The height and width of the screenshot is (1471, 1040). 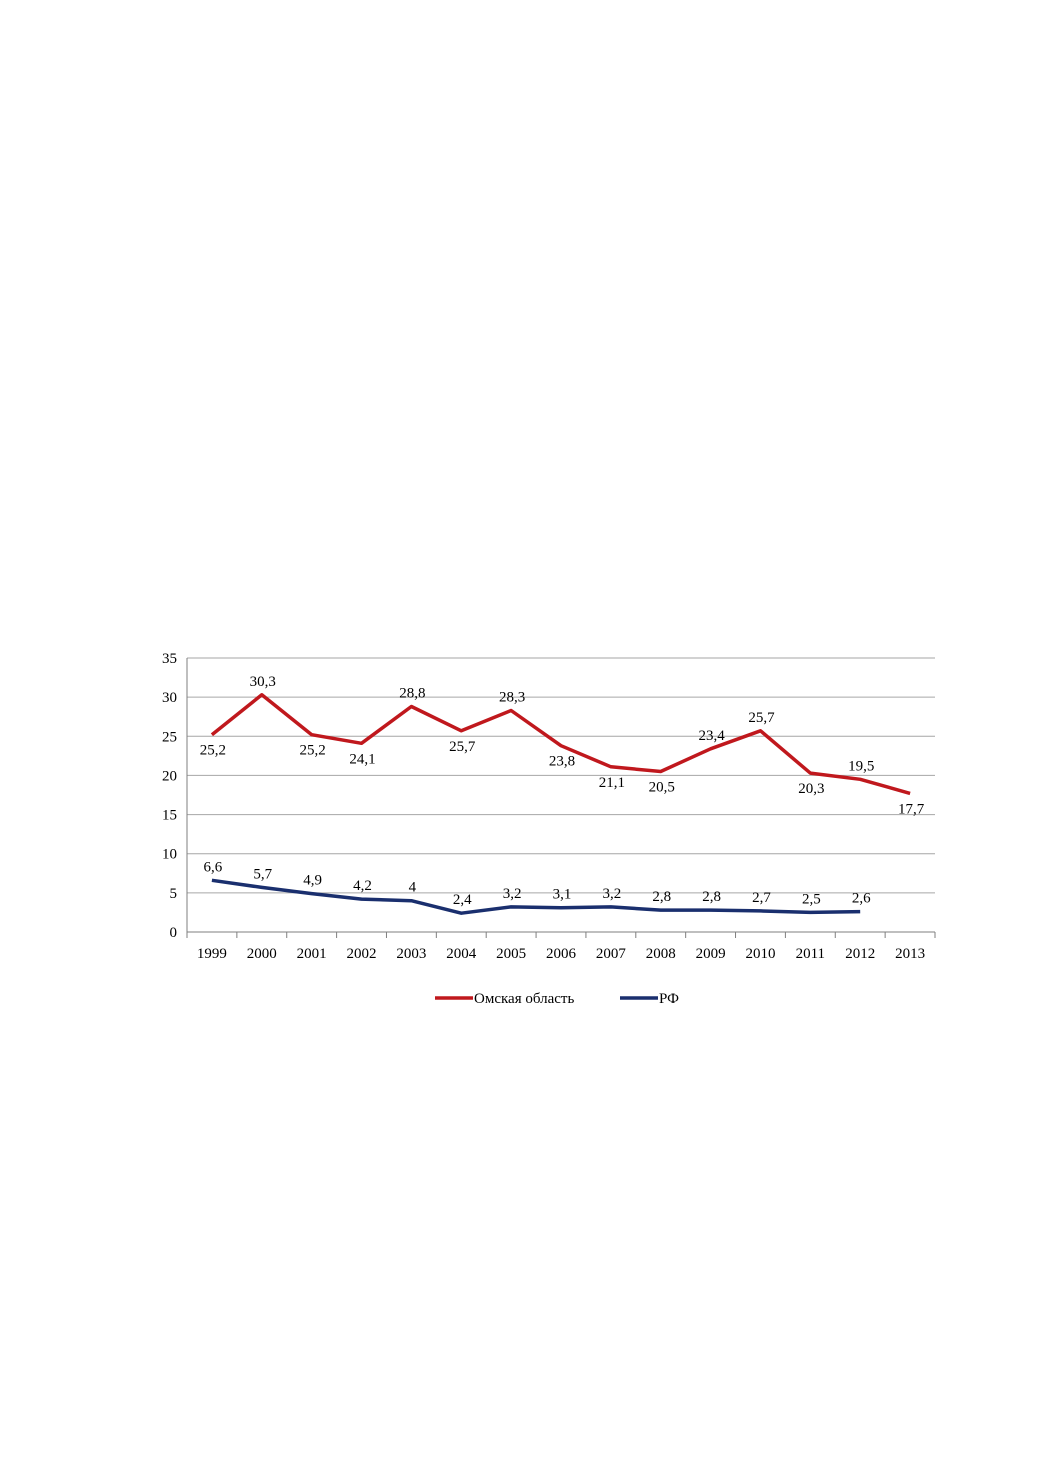 I want to click on x-tick-label: 2004, so click(x=461, y=954).